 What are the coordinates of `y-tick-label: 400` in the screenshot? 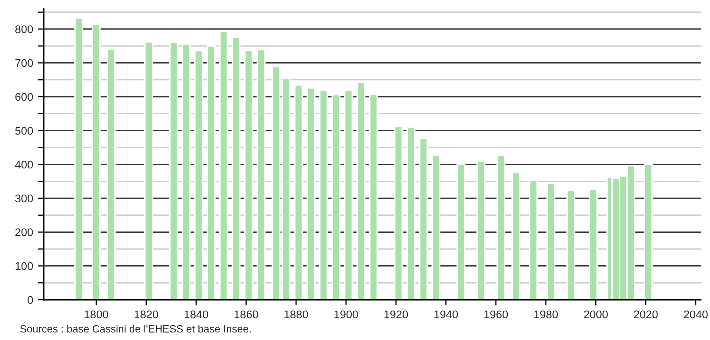 It's located at (24, 164).